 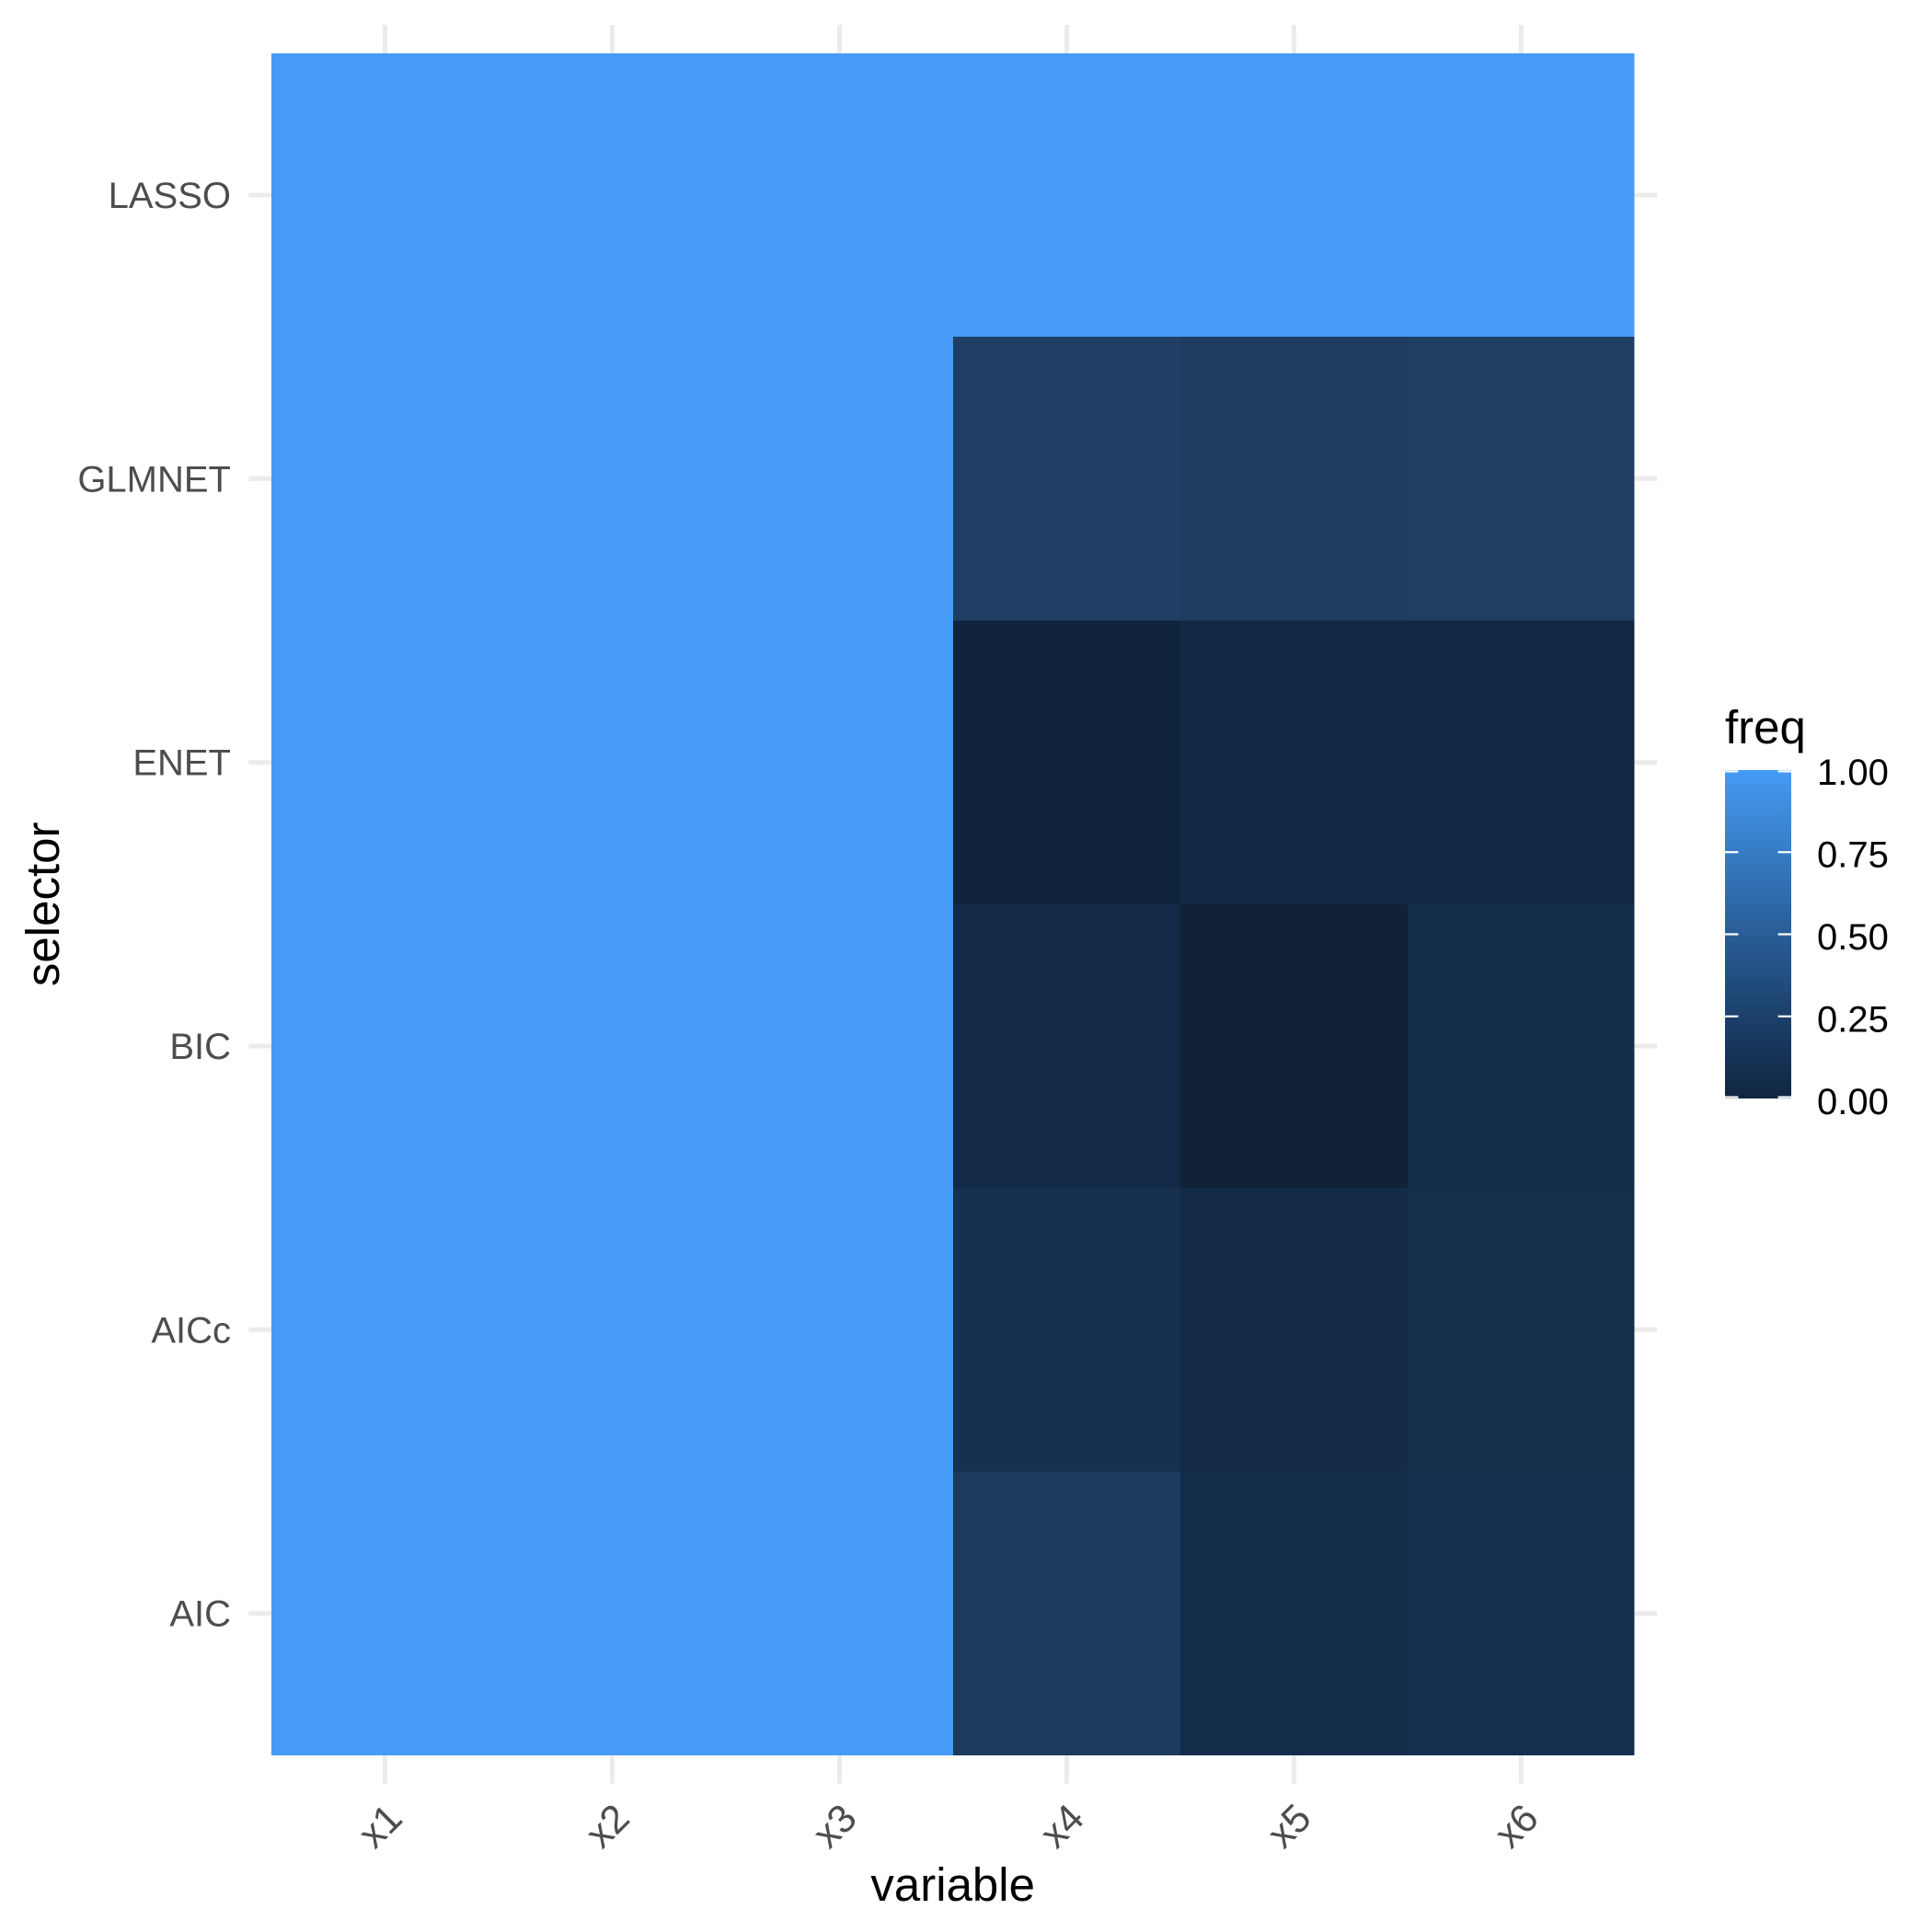 I want to click on svg-text: AICc, so click(x=191, y=1330).